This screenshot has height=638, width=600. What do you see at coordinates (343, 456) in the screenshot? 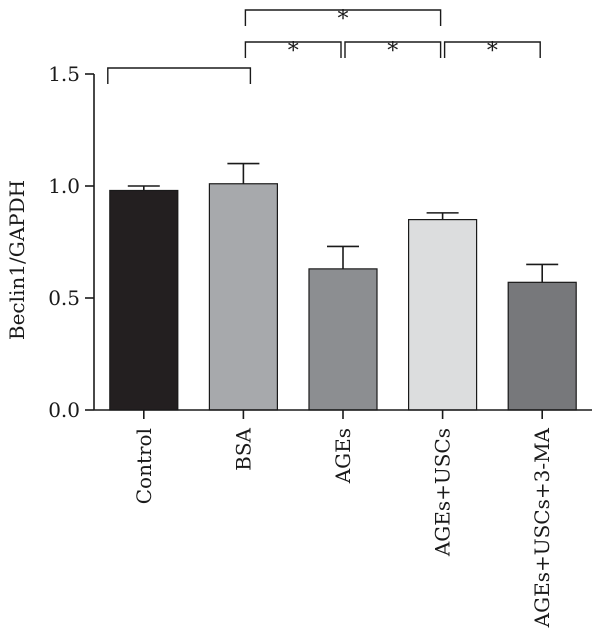
I see `x-tick-label: AGEs` at bounding box center [343, 456].